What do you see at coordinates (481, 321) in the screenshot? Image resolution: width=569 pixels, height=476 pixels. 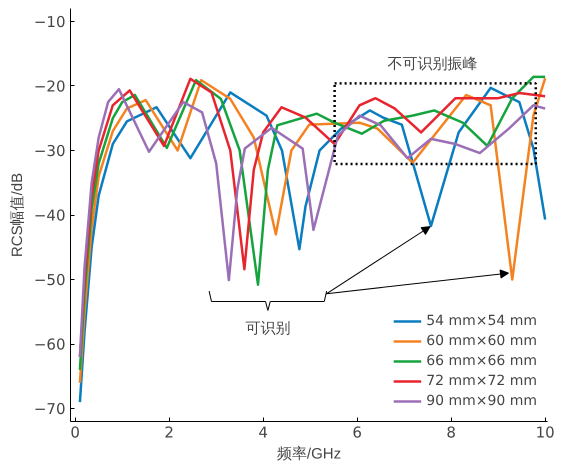 I see `legend-label: 54 mm×54 mm` at bounding box center [481, 321].